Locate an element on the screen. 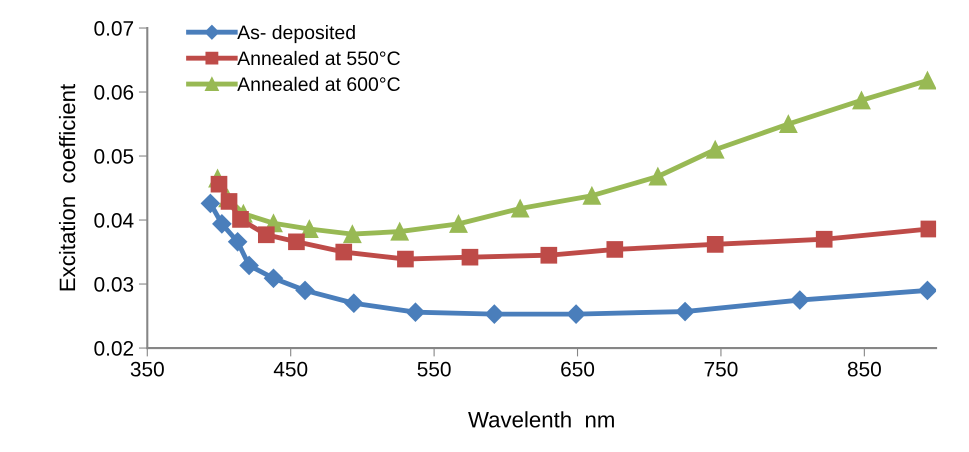 This screenshot has width=969, height=452. x-tick-label: 350 is located at coordinates (147, 369).